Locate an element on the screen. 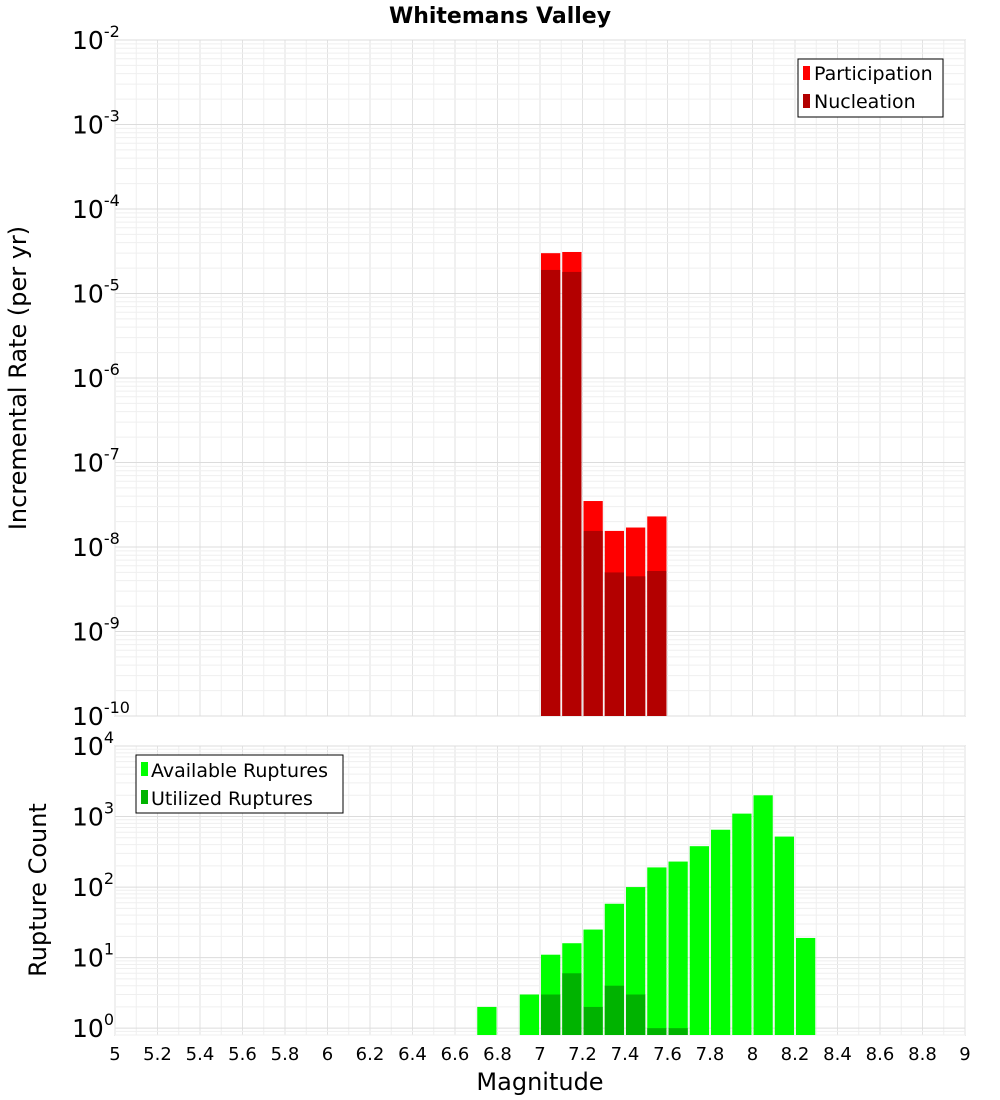 This screenshot has height=1100, width=1000. y-tick-label: 10⁻⁷ is located at coordinates (96, 461).